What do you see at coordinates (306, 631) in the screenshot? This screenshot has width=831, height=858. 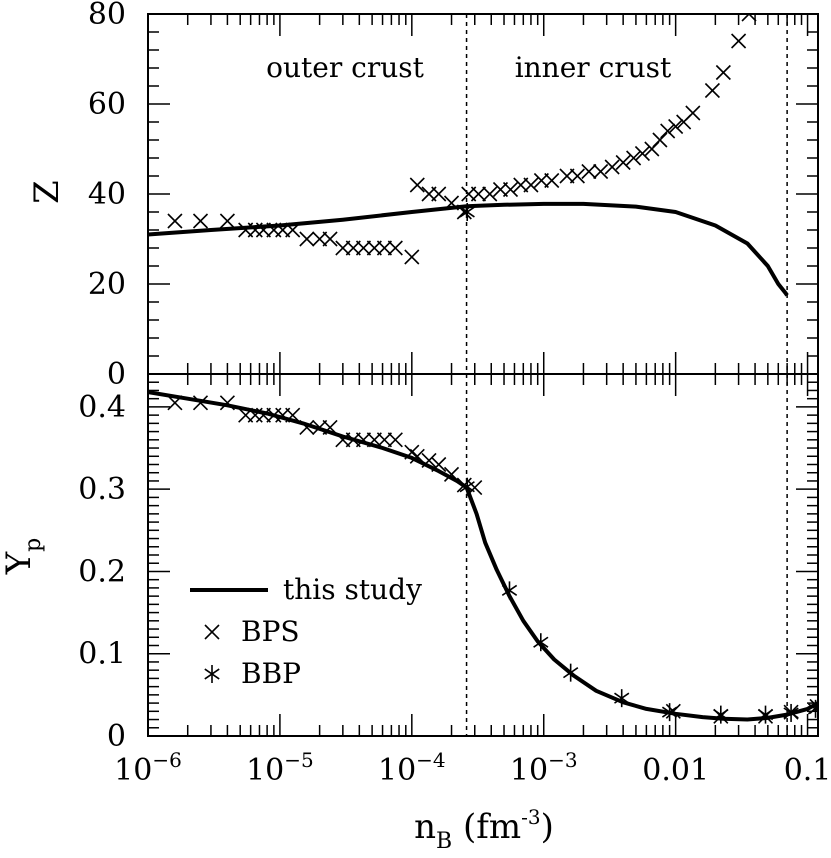 I see `legend: this study BPS BBP` at bounding box center [306, 631].